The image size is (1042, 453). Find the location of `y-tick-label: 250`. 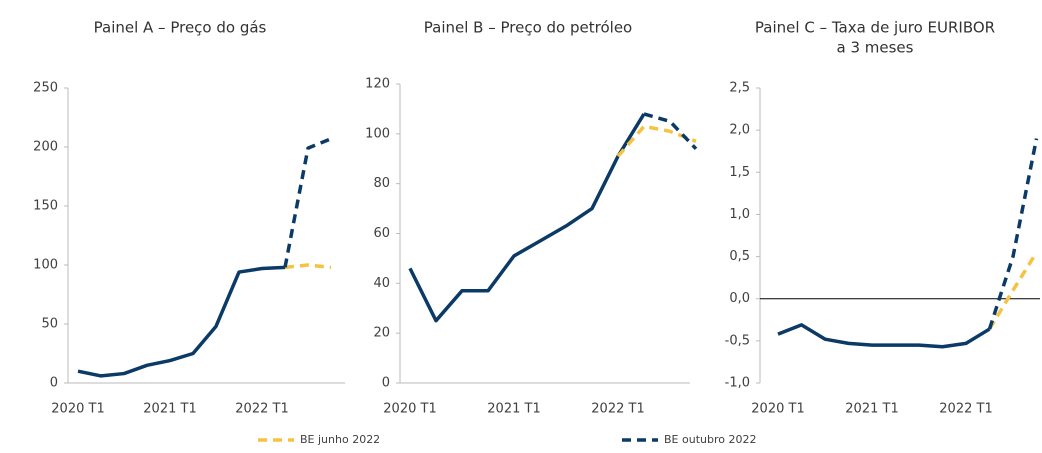

y-tick-label: 250 is located at coordinates (45, 88).